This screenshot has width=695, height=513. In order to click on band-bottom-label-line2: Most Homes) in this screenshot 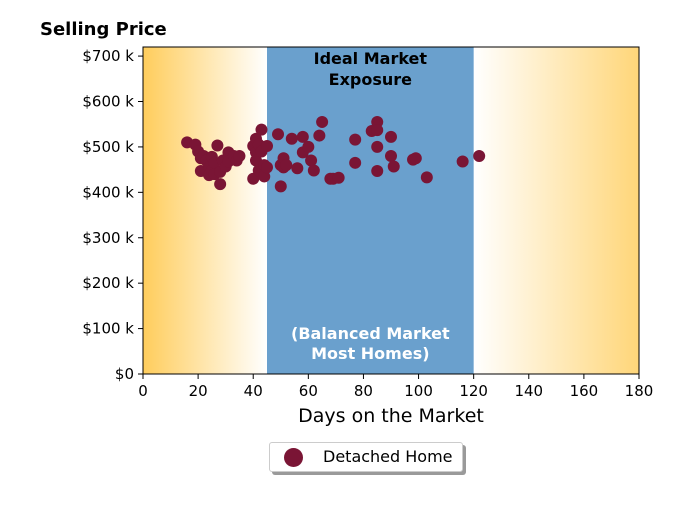, I will do `click(370, 353)`.